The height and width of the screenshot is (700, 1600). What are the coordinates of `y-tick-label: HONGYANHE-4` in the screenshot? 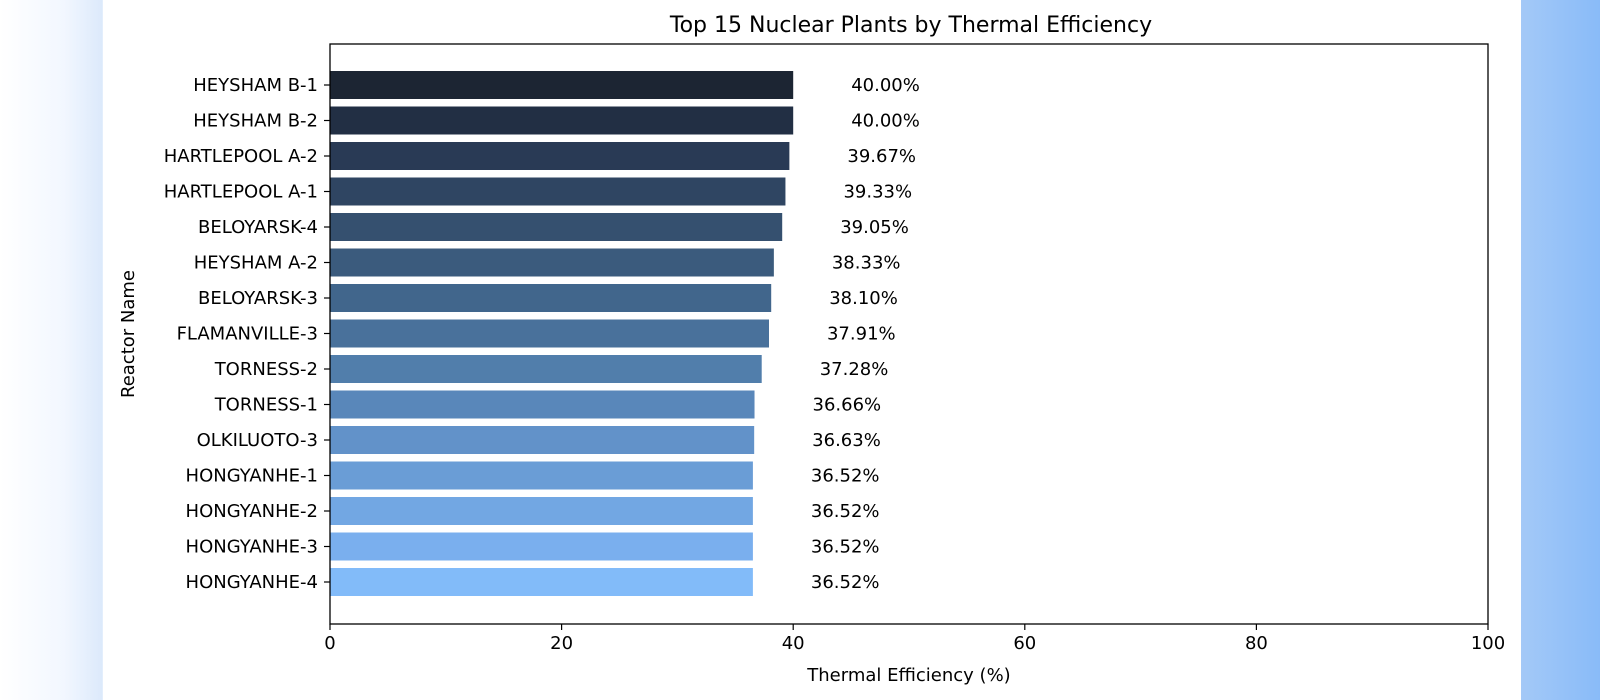 It's located at (252, 582).